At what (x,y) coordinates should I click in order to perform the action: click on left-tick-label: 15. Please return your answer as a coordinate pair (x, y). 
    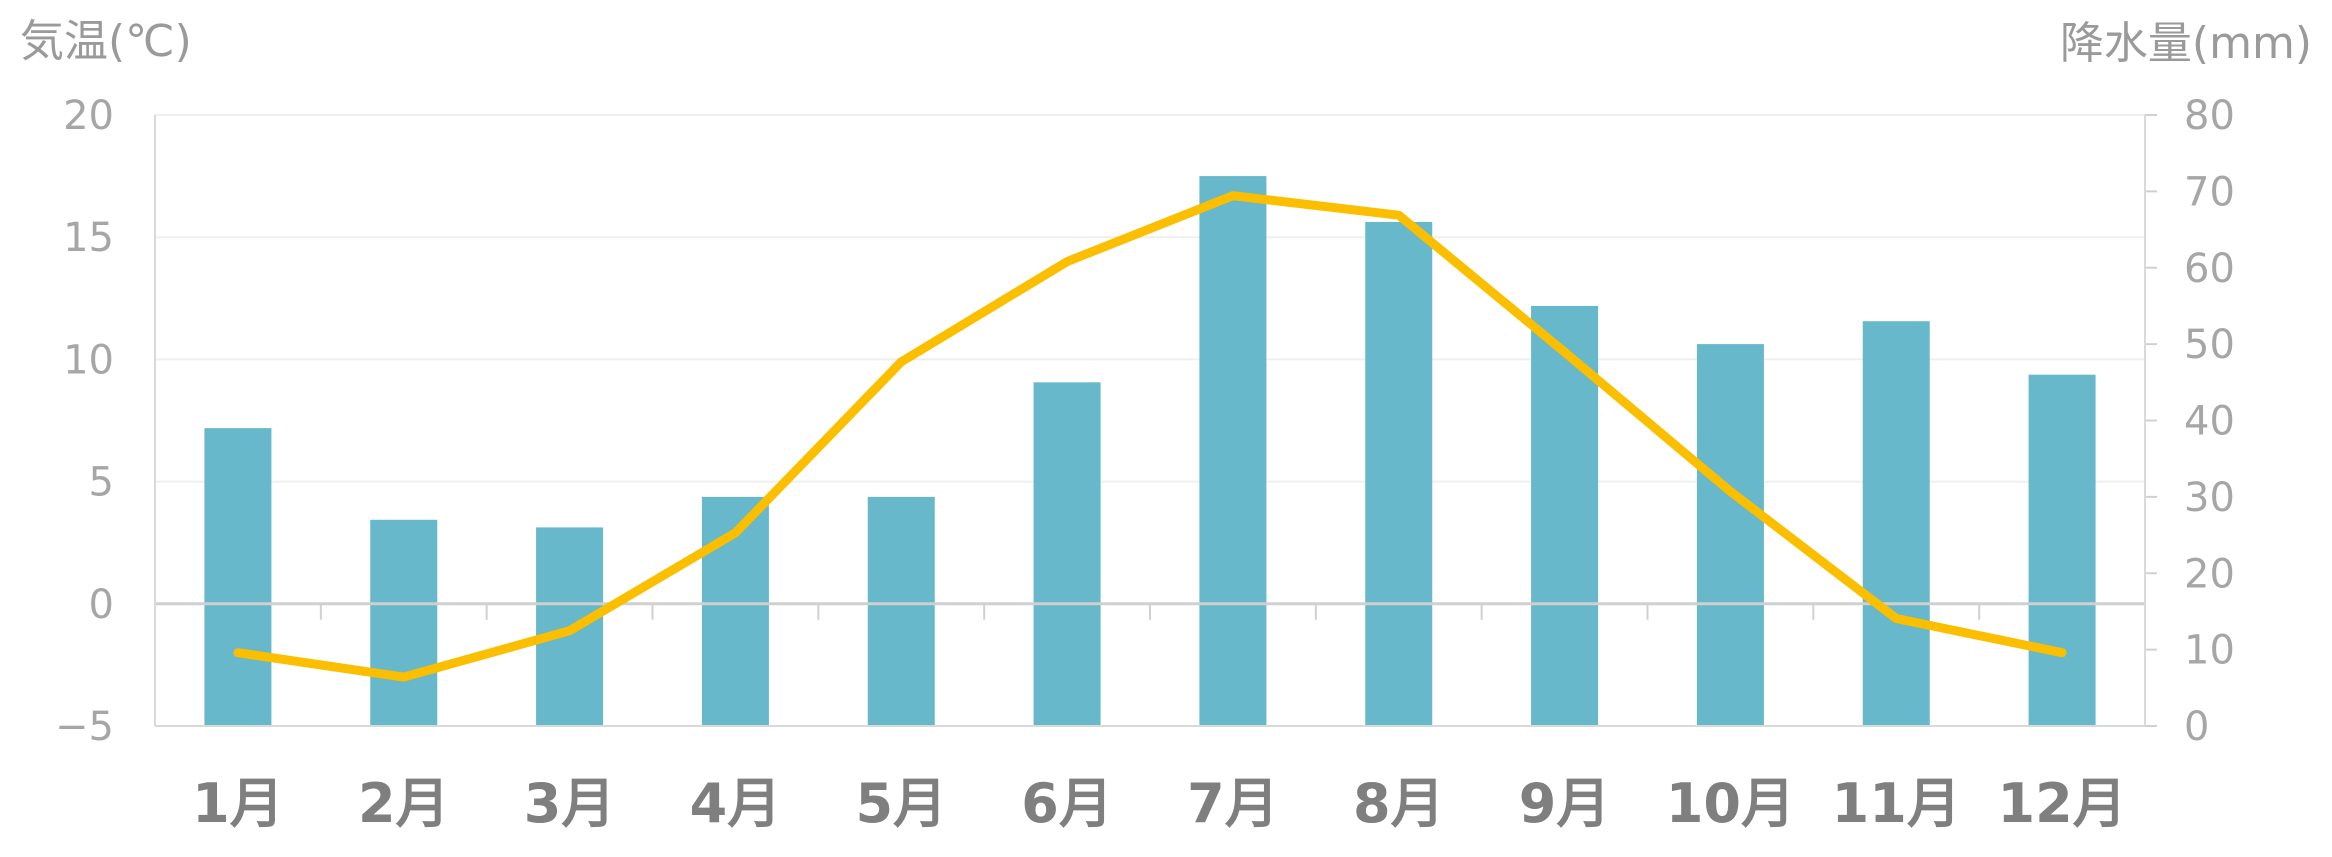
    Looking at the image, I should click on (88, 238).